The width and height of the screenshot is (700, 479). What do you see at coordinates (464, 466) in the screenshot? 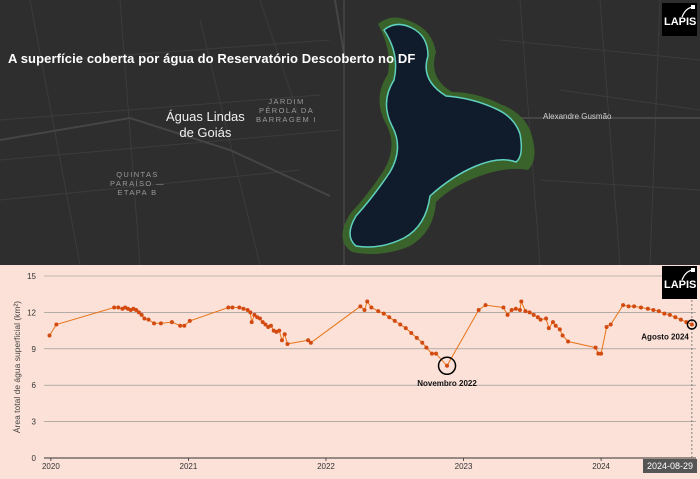
I see `x-tick-label: 2023` at bounding box center [464, 466].